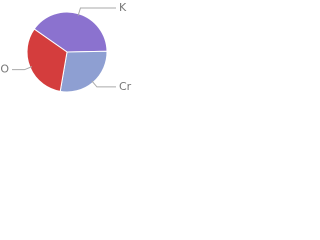 The height and width of the screenshot is (240, 320). I want to click on slice-label: Cr, so click(125, 86).